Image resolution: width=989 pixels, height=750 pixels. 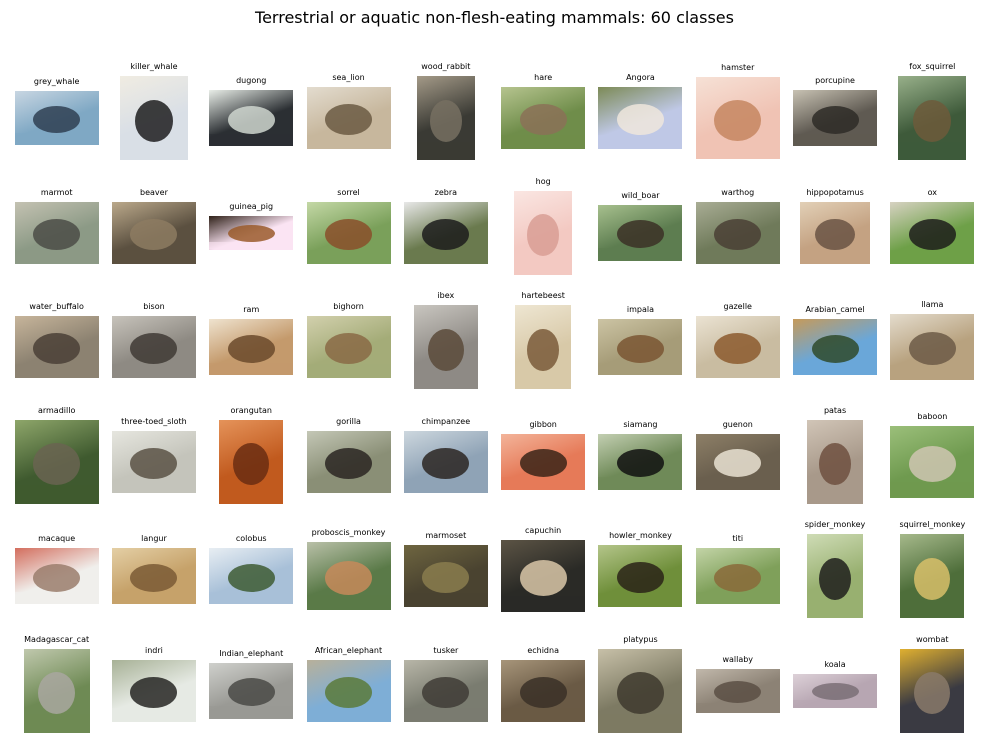 I want to click on grid-cell: macaque, so click(x=56, y=577).